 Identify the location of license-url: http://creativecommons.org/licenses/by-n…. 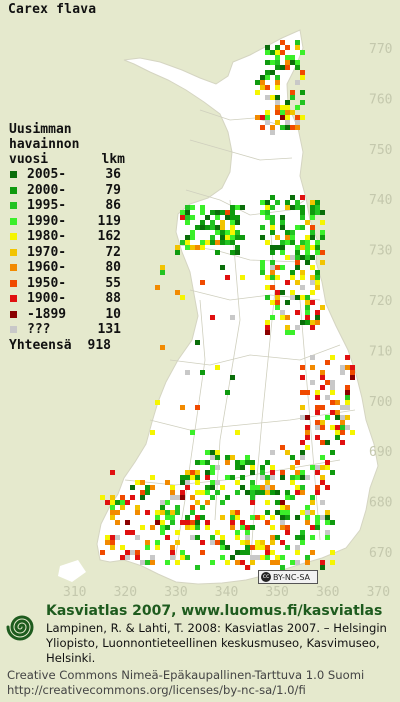
(156, 690).